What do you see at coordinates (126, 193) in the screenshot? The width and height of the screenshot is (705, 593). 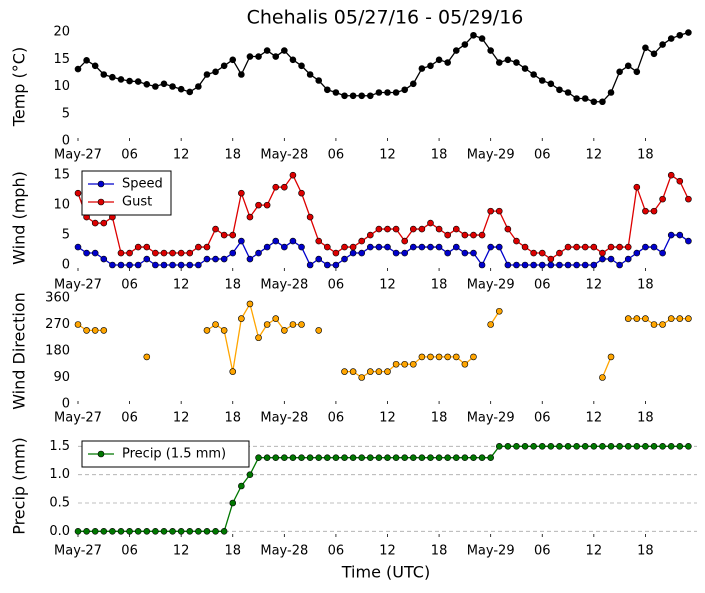 I see `legend-box` at bounding box center [126, 193].